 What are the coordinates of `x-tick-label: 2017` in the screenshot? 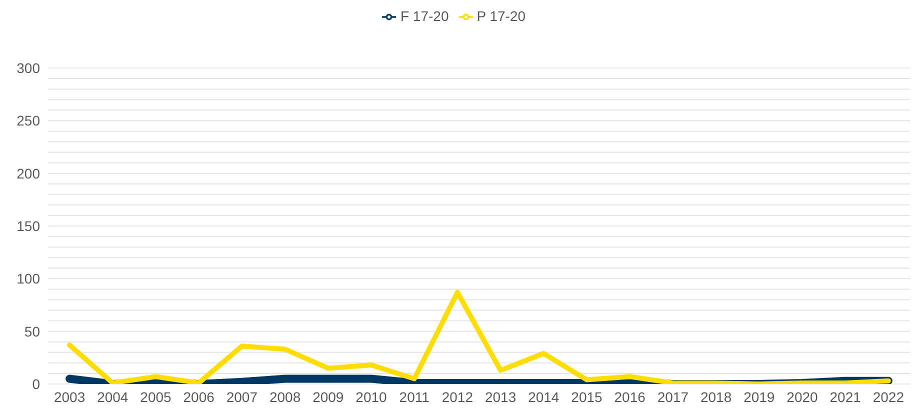 It's located at (673, 396).